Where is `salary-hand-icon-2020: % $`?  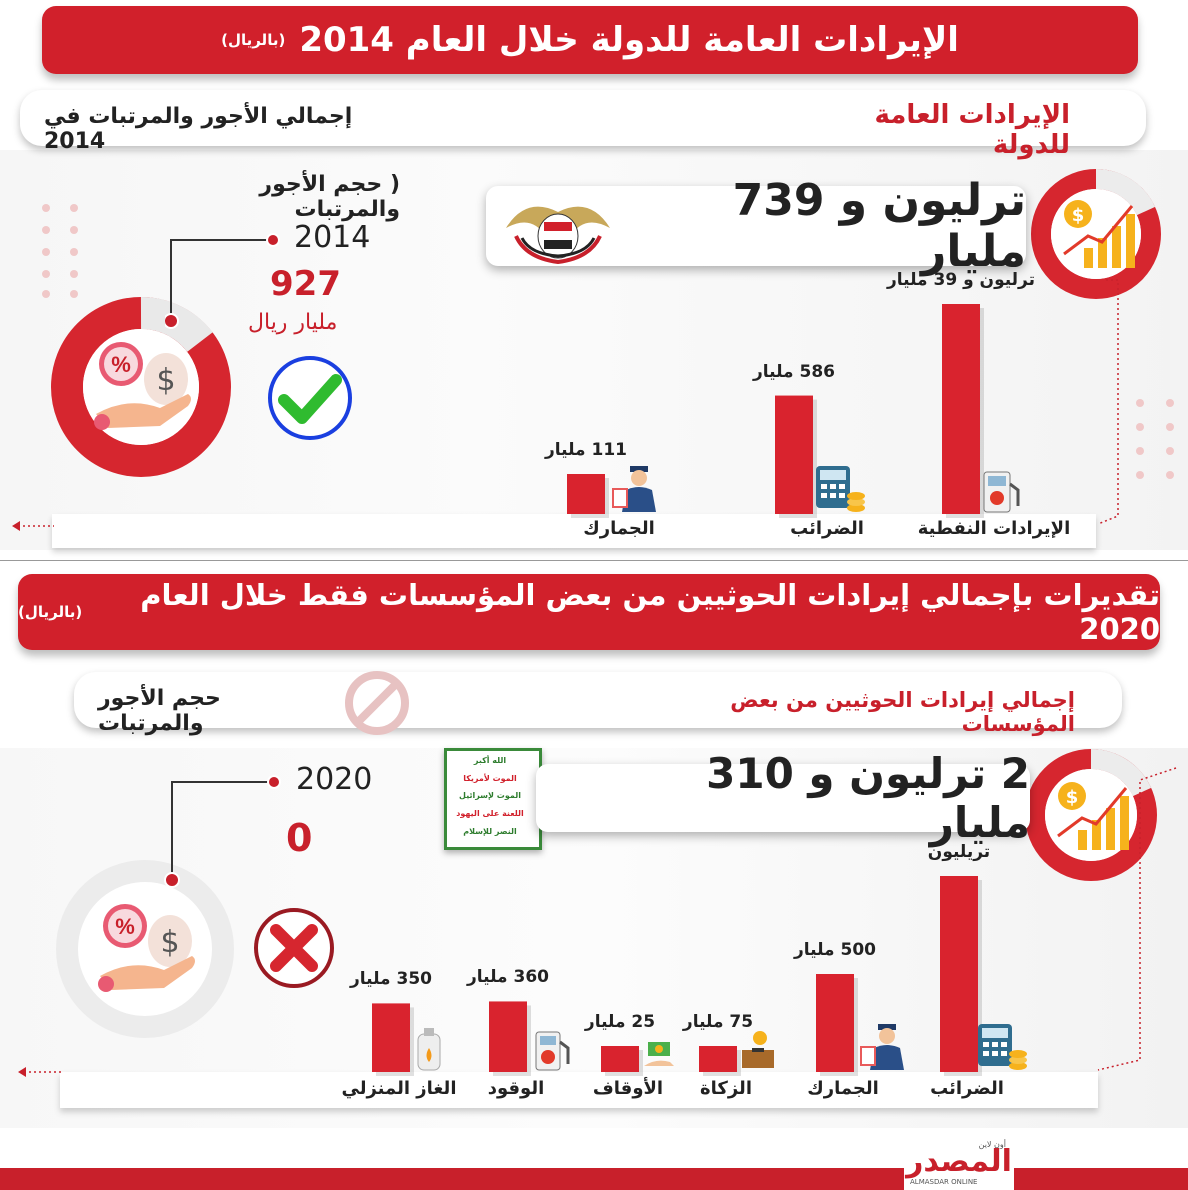 salary-hand-icon-2020: % $ is located at coordinates (146, 948).